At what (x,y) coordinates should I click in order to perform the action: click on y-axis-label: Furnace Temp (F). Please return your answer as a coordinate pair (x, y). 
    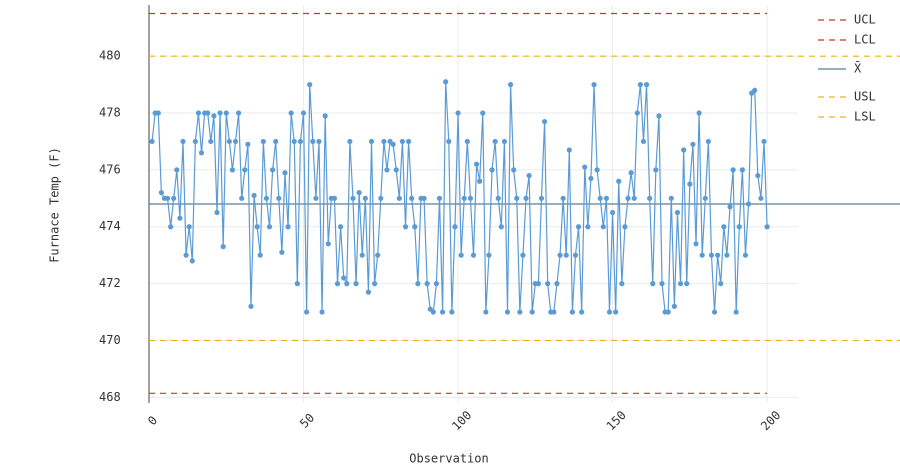
    Looking at the image, I should click on (55, 205).